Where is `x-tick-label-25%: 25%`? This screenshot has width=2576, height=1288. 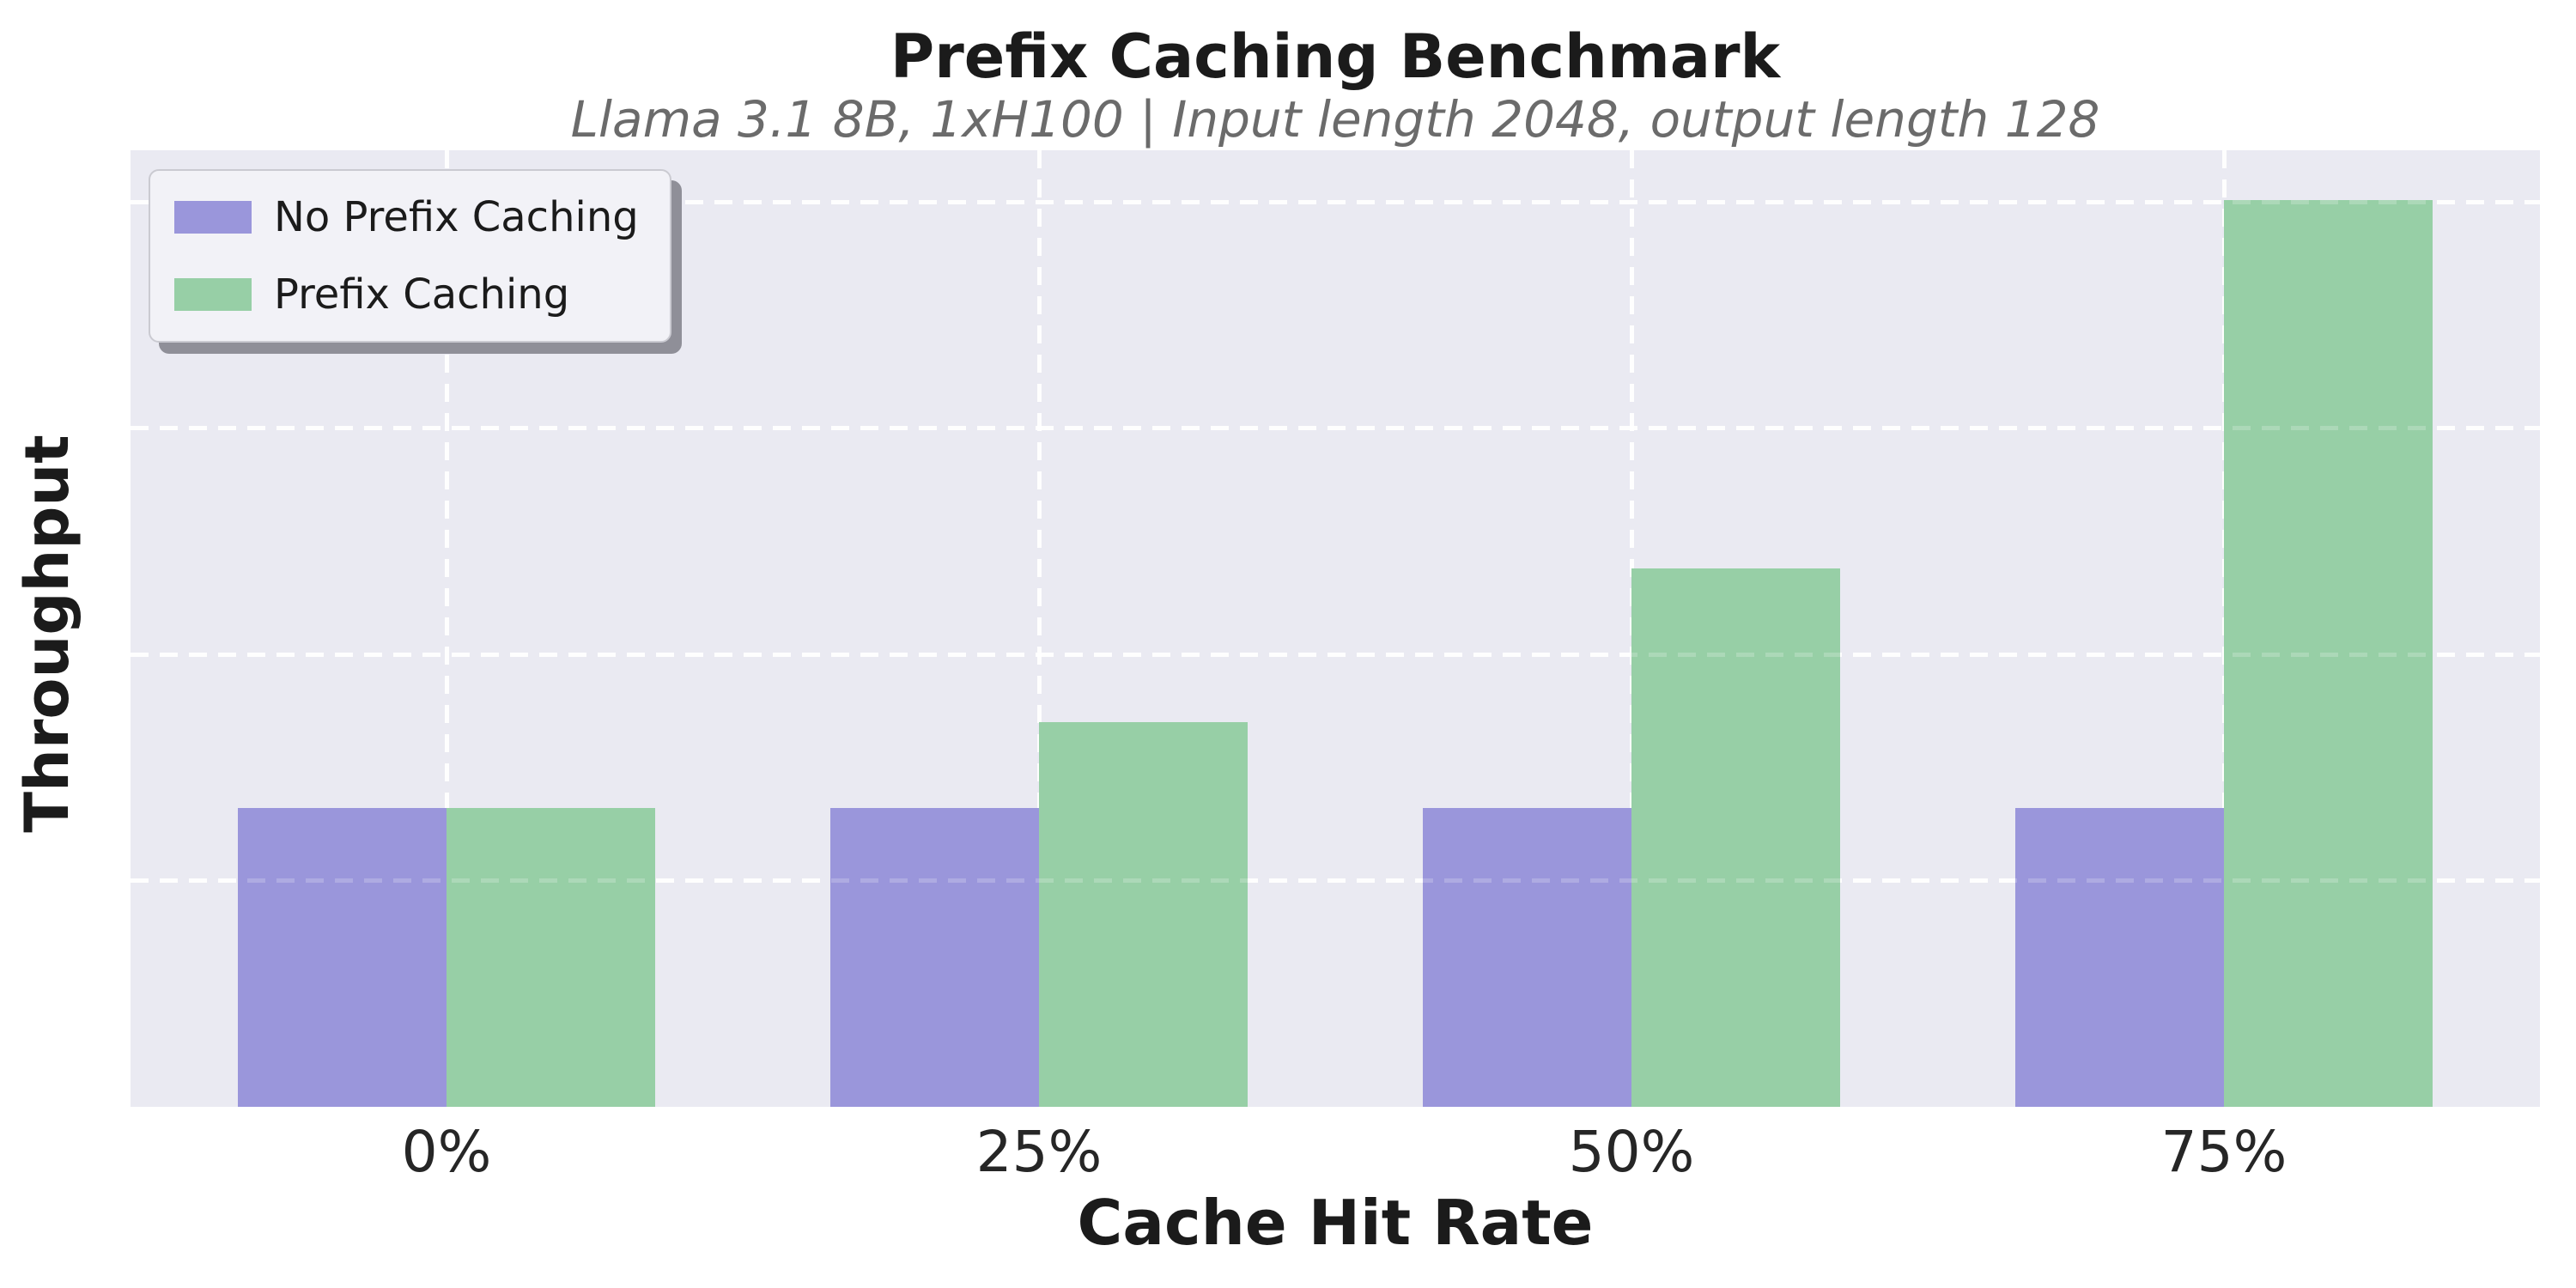 x-tick-label-25%: 25% is located at coordinates (1039, 1152).